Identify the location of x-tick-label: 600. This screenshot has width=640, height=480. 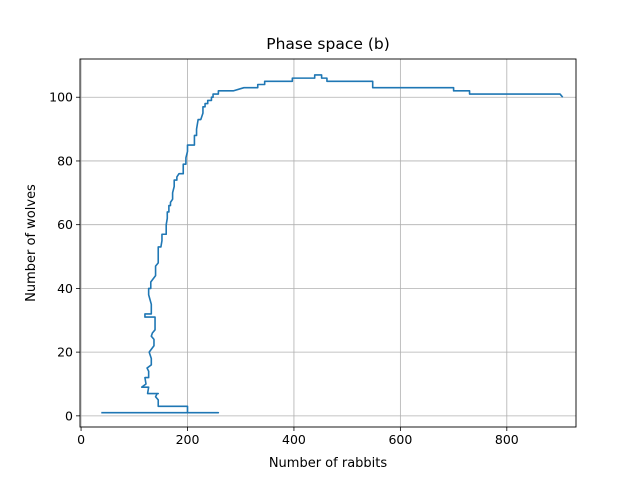
(400, 439).